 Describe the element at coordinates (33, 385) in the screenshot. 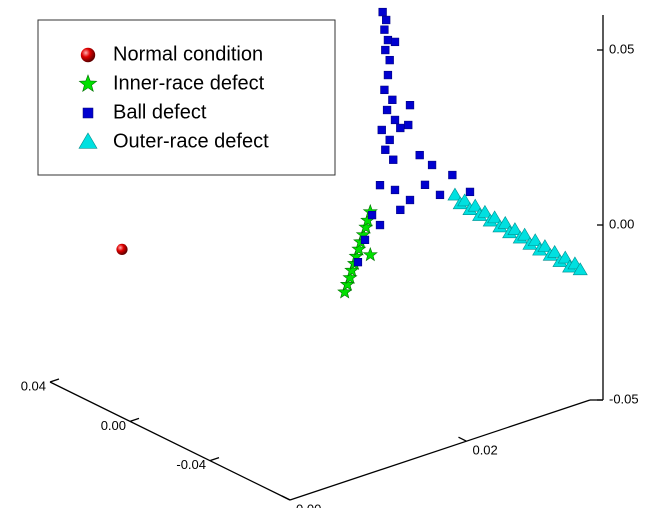

I see `y-tick-label: 0.04` at that location.